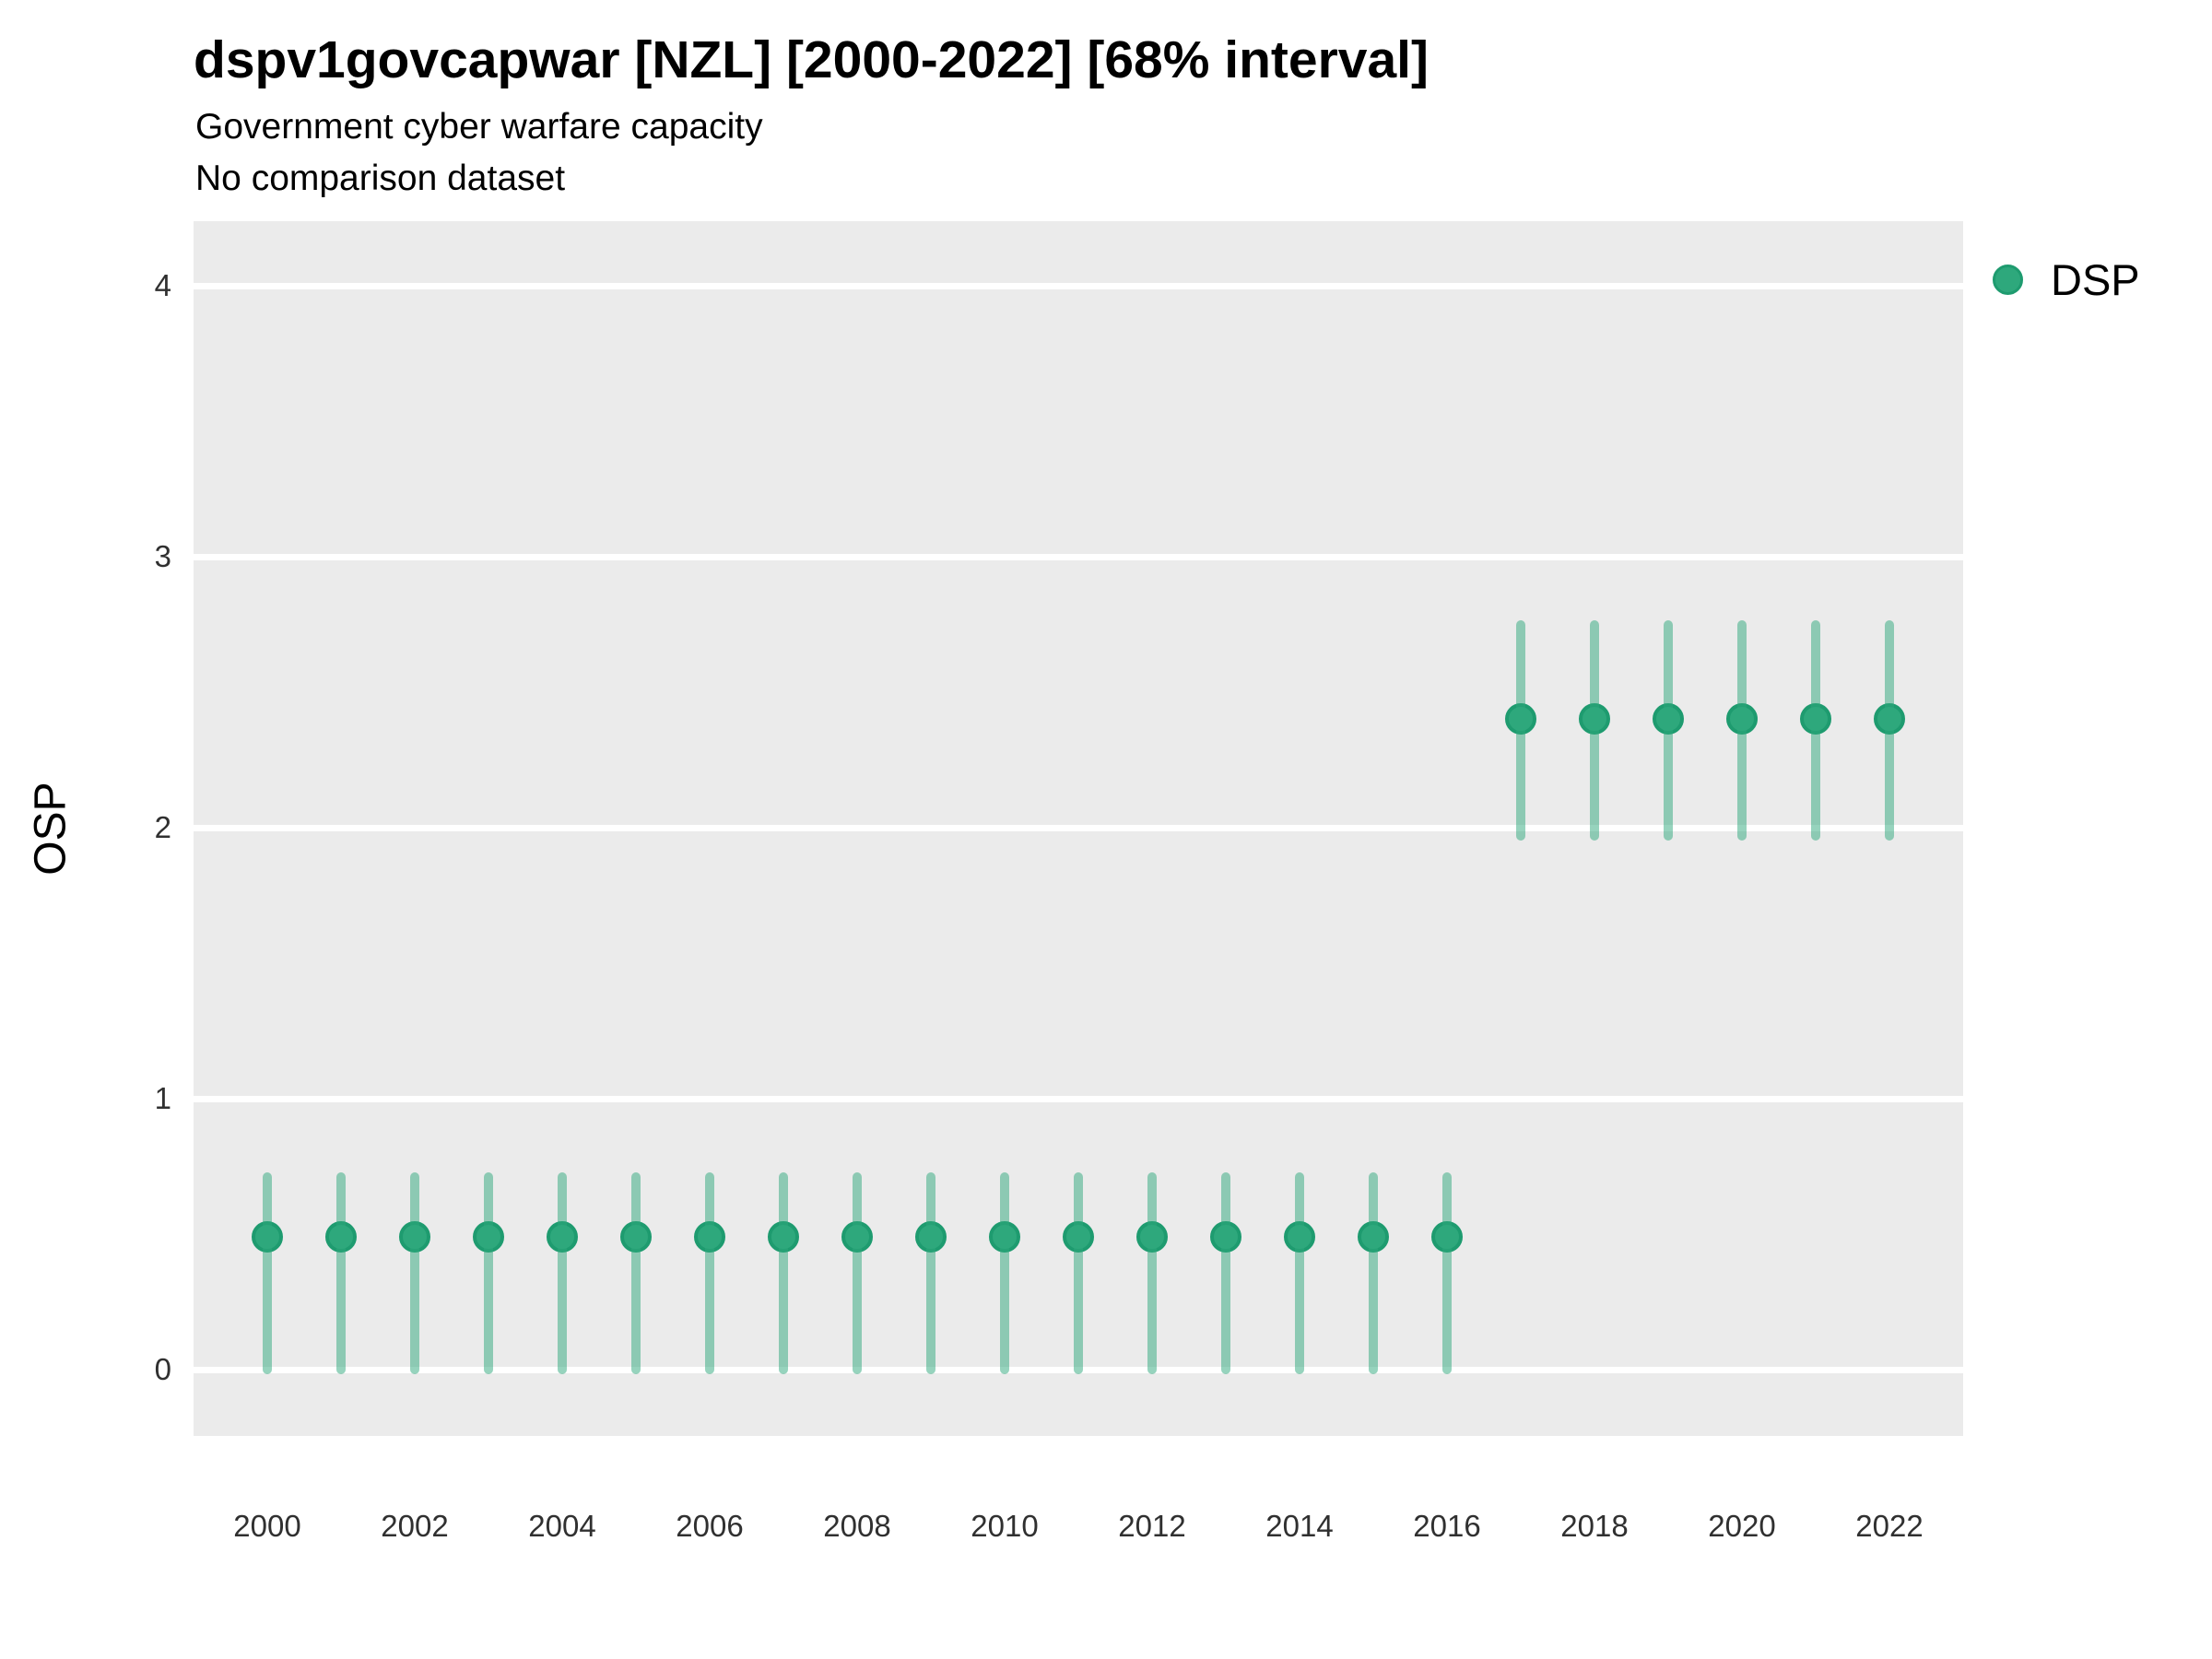  I want to click on interval-2005, so click(636, 1273).